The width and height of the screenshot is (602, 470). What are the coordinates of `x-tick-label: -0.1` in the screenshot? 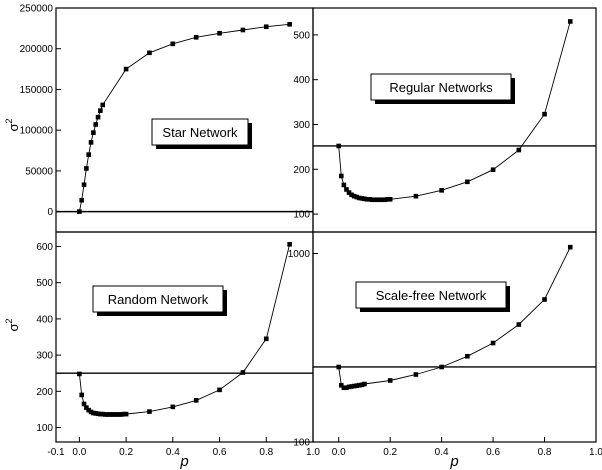 It's located at (56, 452).